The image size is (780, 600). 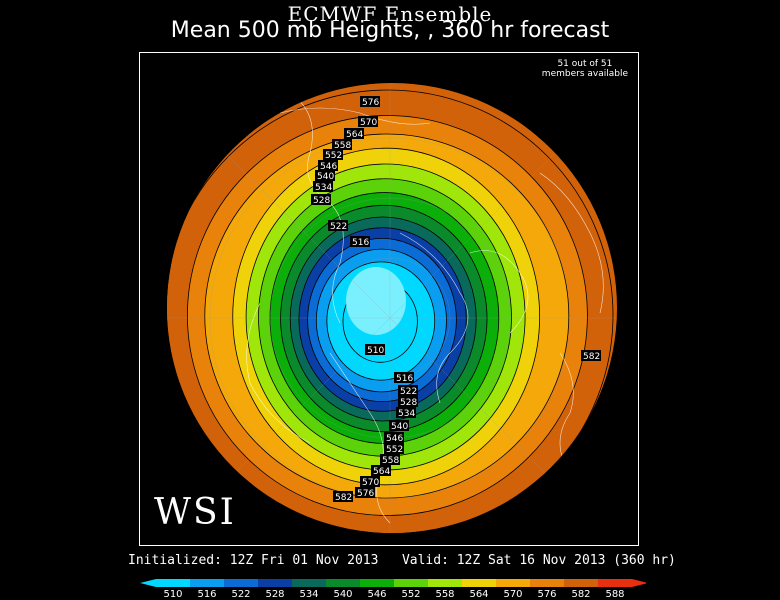 I want to click on legend-label: 564, so click(x=478, y=594).